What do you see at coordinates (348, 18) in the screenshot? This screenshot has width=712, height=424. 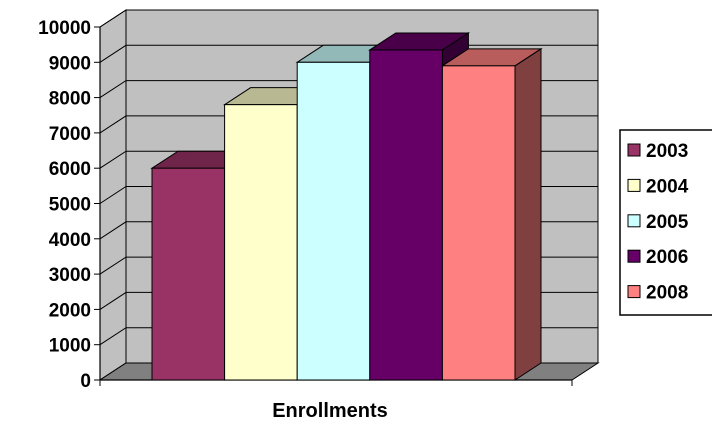 I see `gridline` at bounding box center [348, 18].